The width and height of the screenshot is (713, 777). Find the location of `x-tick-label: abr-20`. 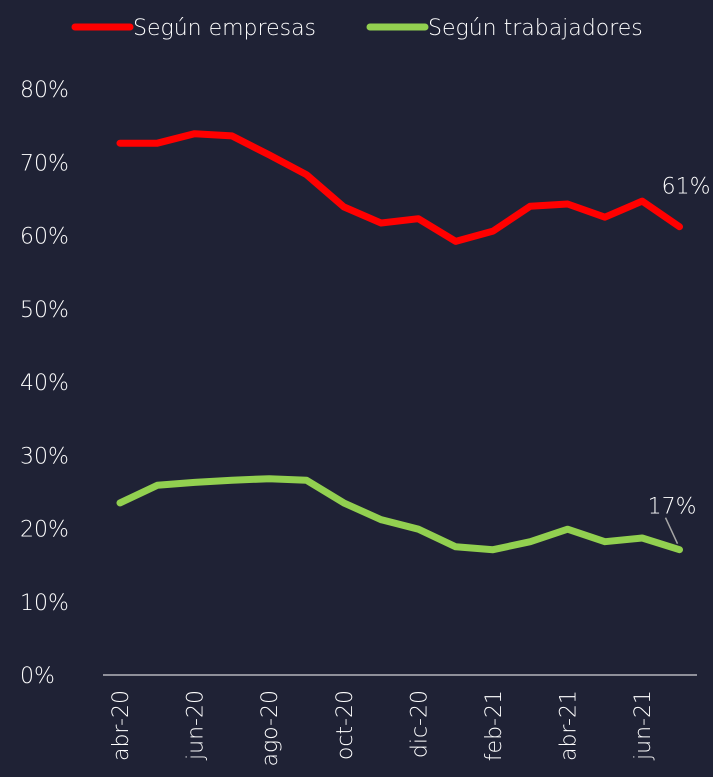

x-tick-label: abr-20 is located at coordinates (121, 725).